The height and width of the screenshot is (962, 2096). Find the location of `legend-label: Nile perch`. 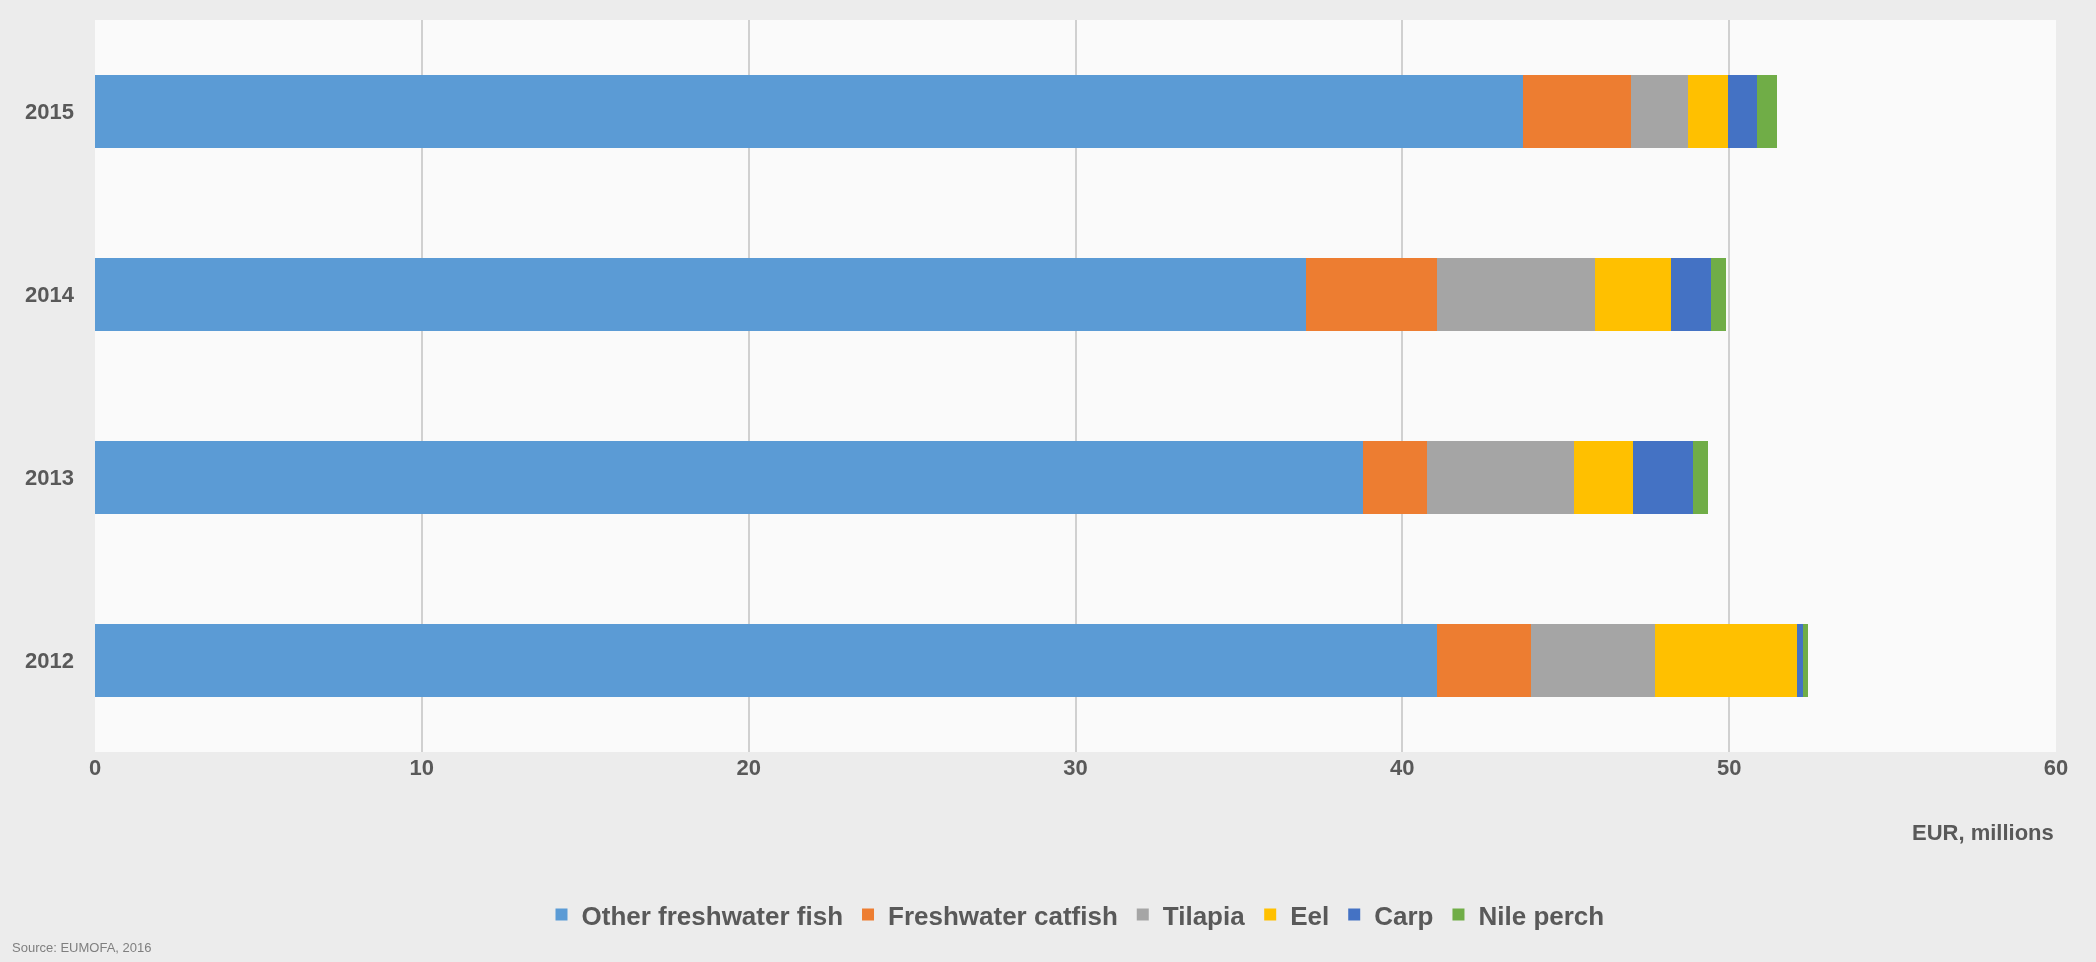

legend-label: Nile perch is located at coordinates (1541, 915).